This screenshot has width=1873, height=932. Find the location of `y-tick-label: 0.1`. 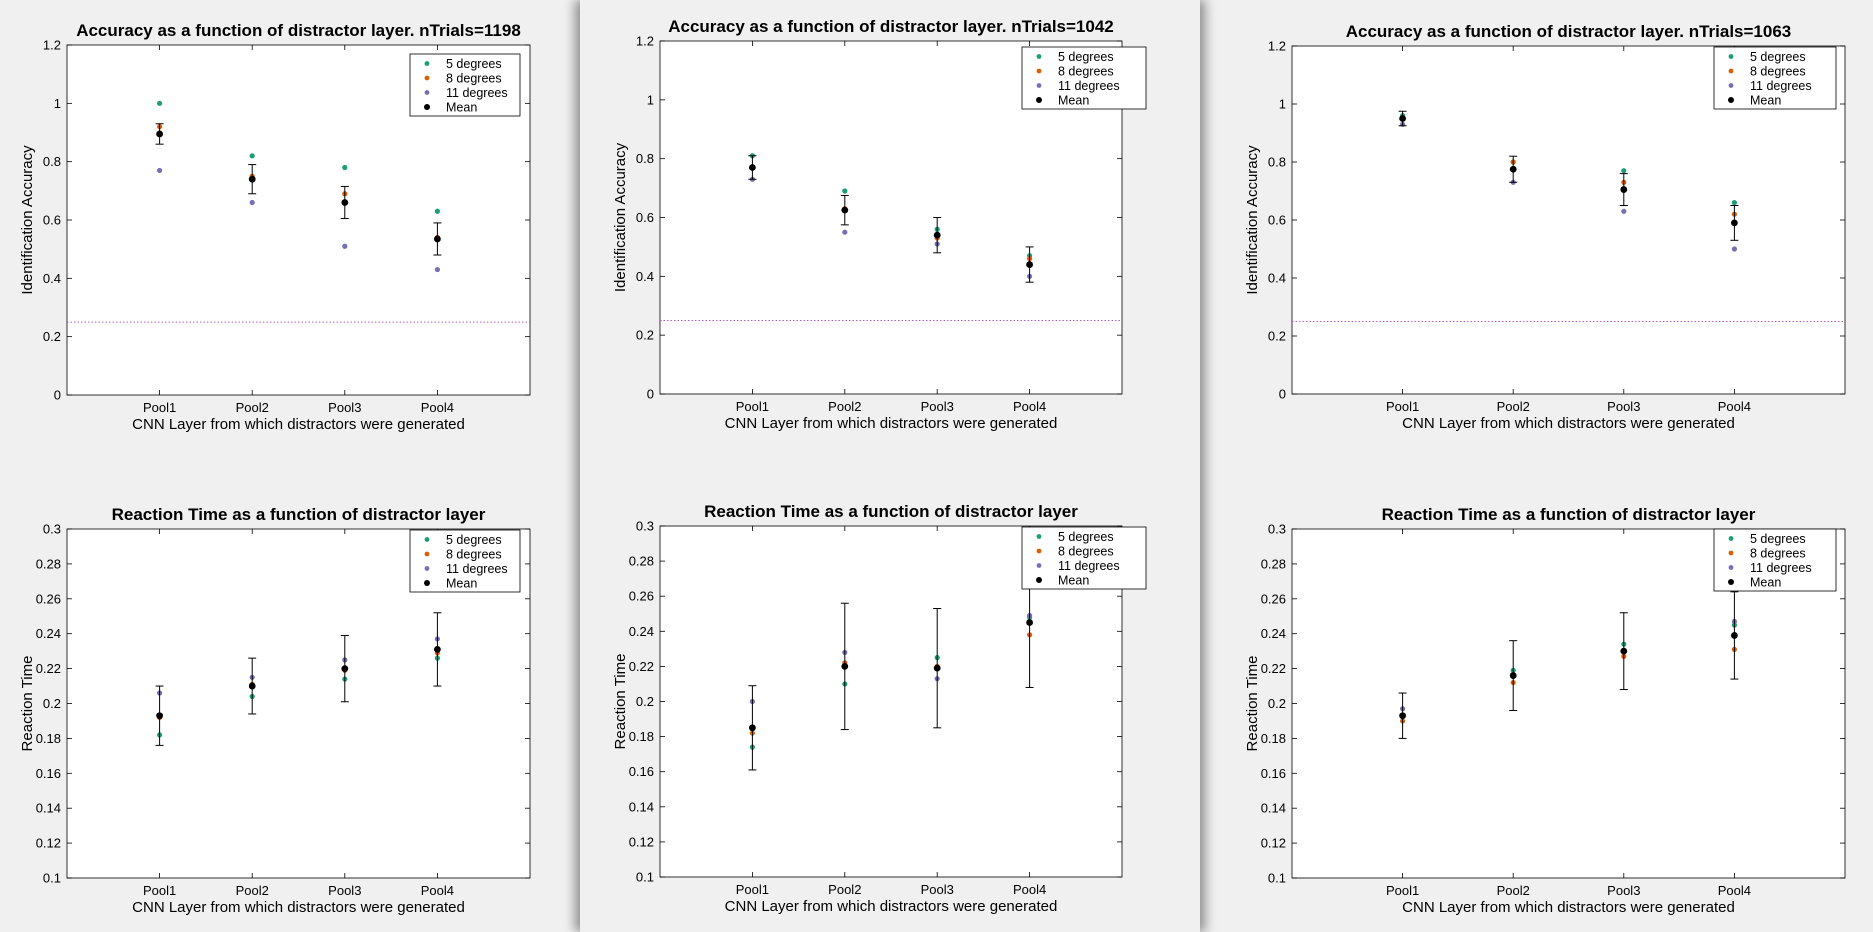

y-tick-label: 0.1 is located at coordinates (1277, 878).